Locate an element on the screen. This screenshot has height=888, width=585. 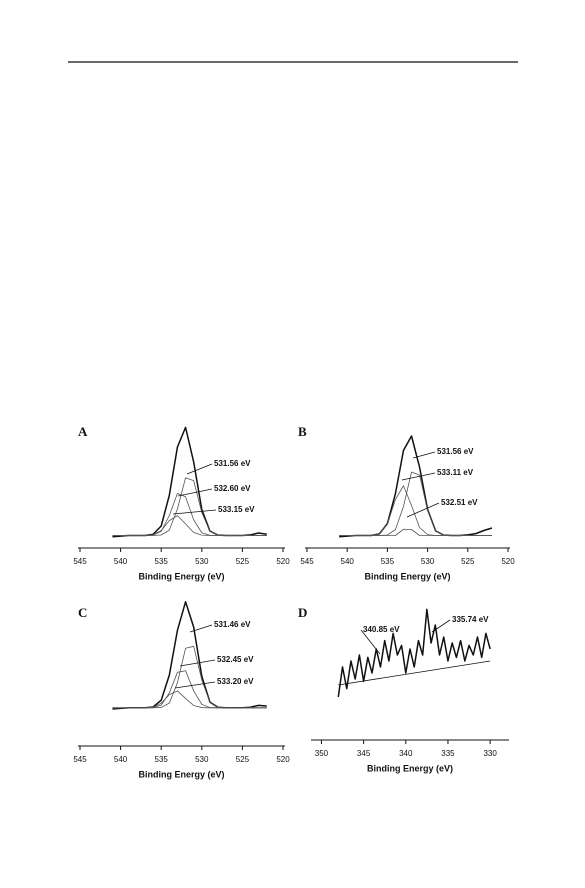
annotation: 532.45 eV is located at coordinates (235, 659).